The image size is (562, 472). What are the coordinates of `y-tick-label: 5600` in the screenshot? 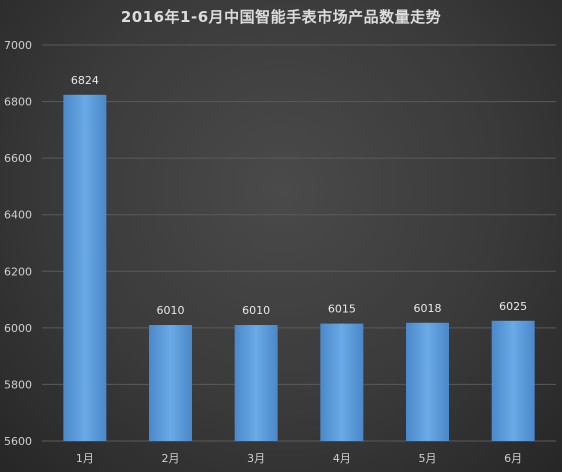 It's located at (18, 441).